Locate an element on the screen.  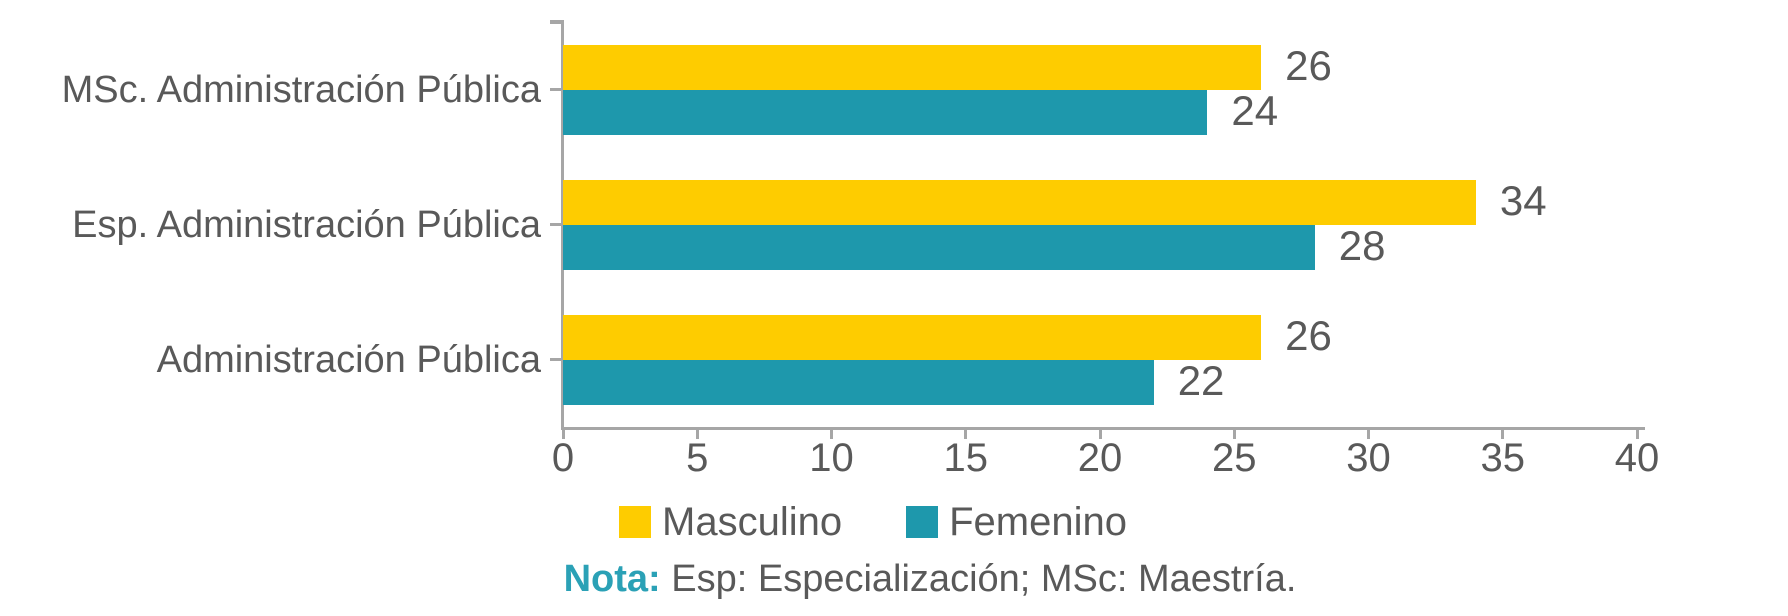
bar-femenino-esp-administracio-n-pu-blica is located at coordinates (939, 247).